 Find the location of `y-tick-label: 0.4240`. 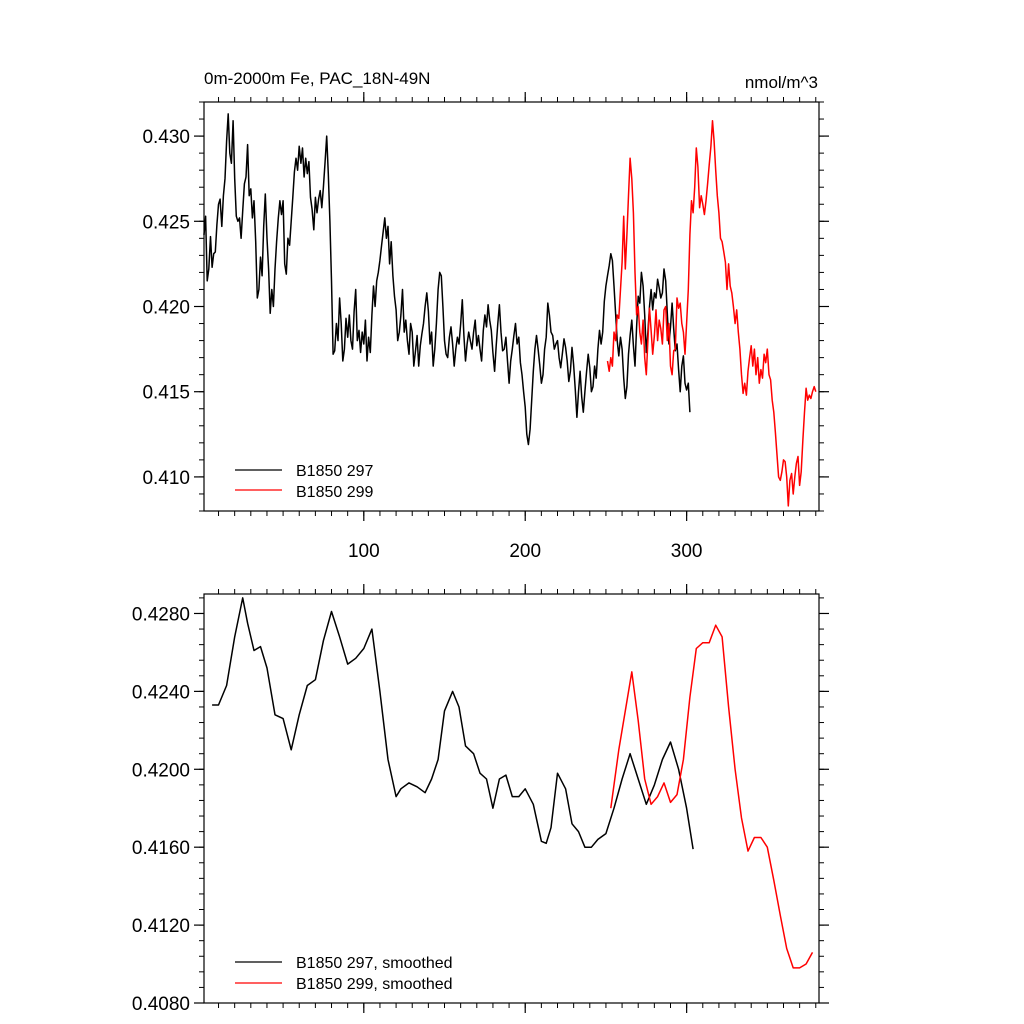

y-tick-label: 0.4240 is located at coordinates (161, 692).